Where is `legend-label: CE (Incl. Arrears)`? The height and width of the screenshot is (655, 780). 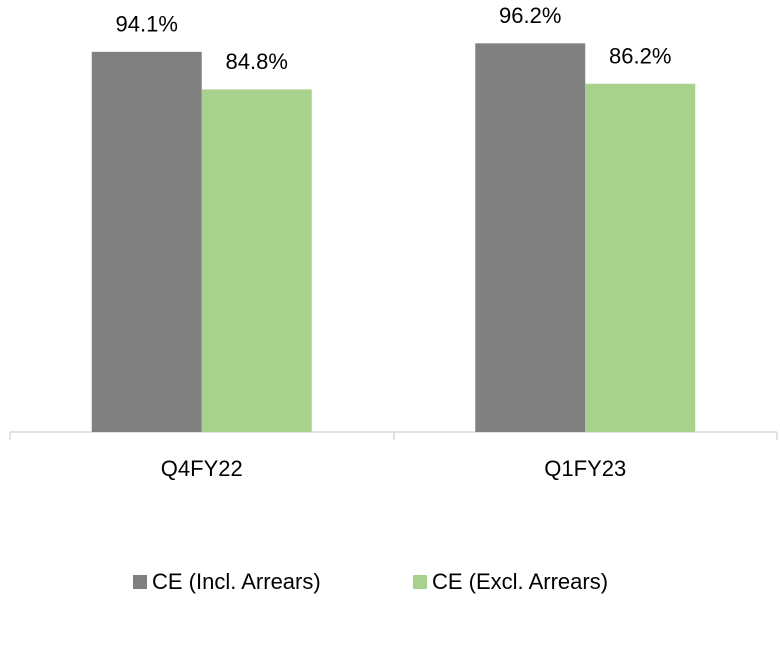
legend-label: CE (Incl. Arrears) is located at coordinates (236, 581).